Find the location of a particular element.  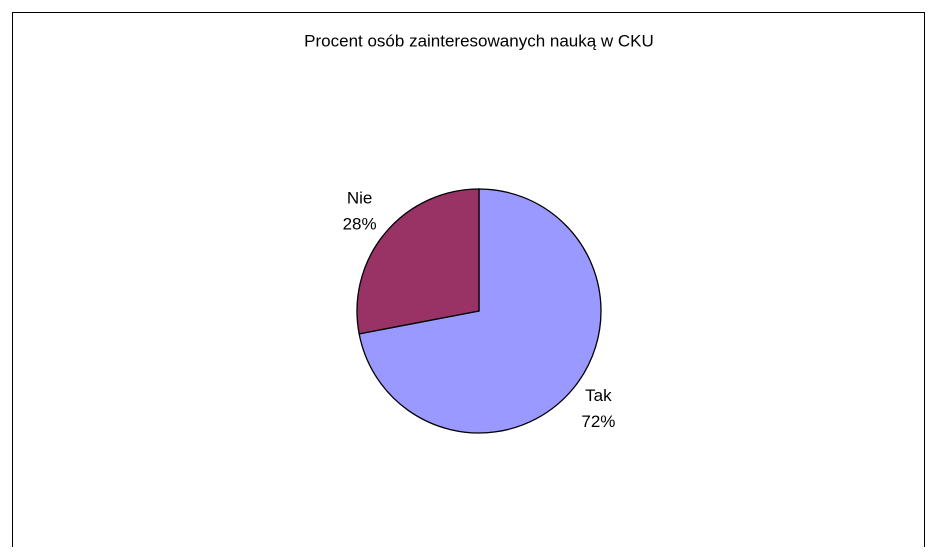

slice-value-label: 28% is located at coordinates (360, 224).